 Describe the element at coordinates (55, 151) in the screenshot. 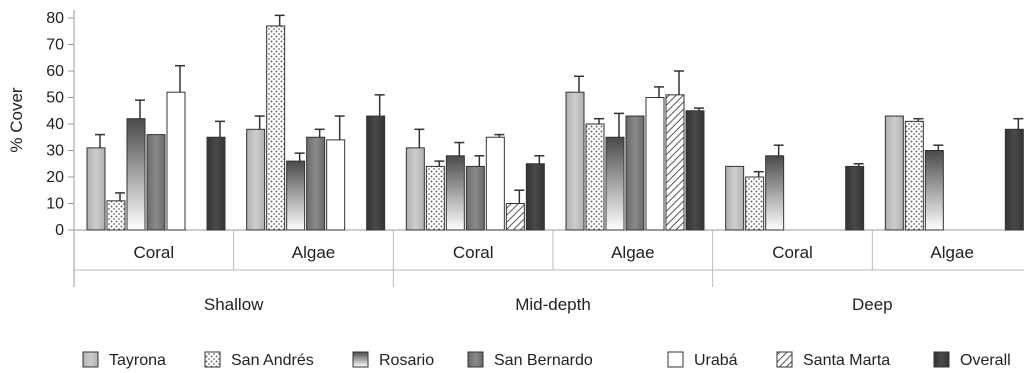

I see `y-tick-label: 30` at that location.